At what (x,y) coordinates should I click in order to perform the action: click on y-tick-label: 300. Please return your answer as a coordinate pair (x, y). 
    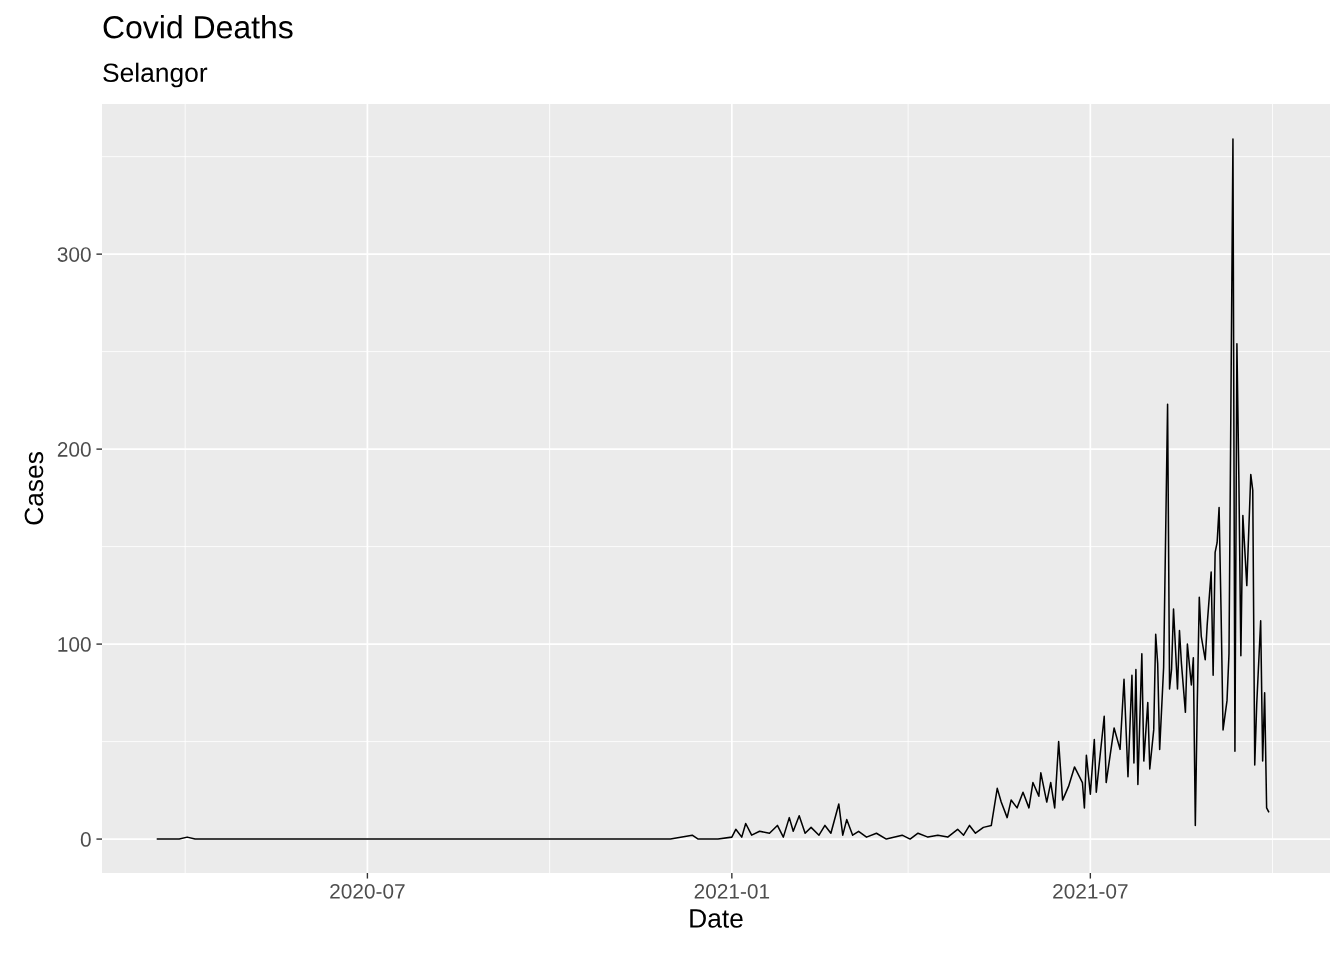
    Looking at the image, I should click on (74, 254).